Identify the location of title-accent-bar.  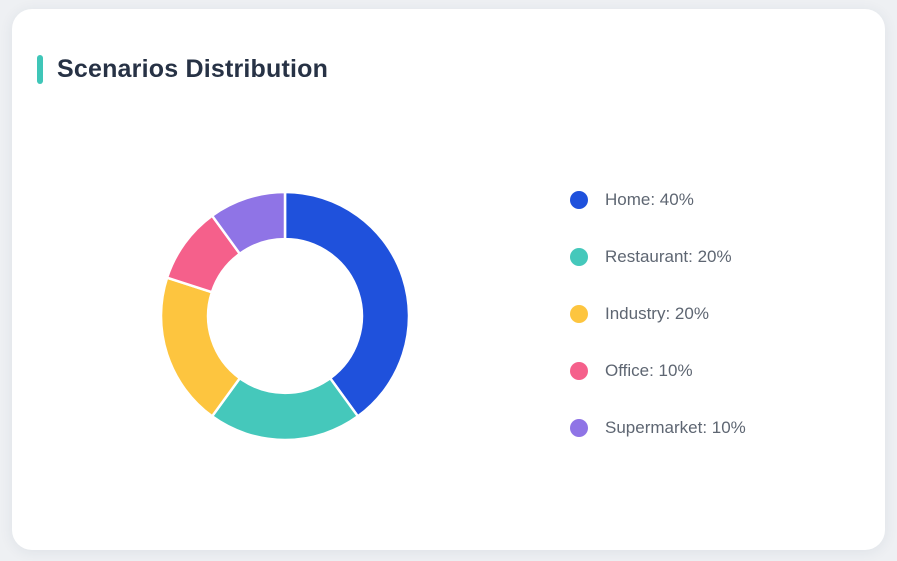
(40, 69).